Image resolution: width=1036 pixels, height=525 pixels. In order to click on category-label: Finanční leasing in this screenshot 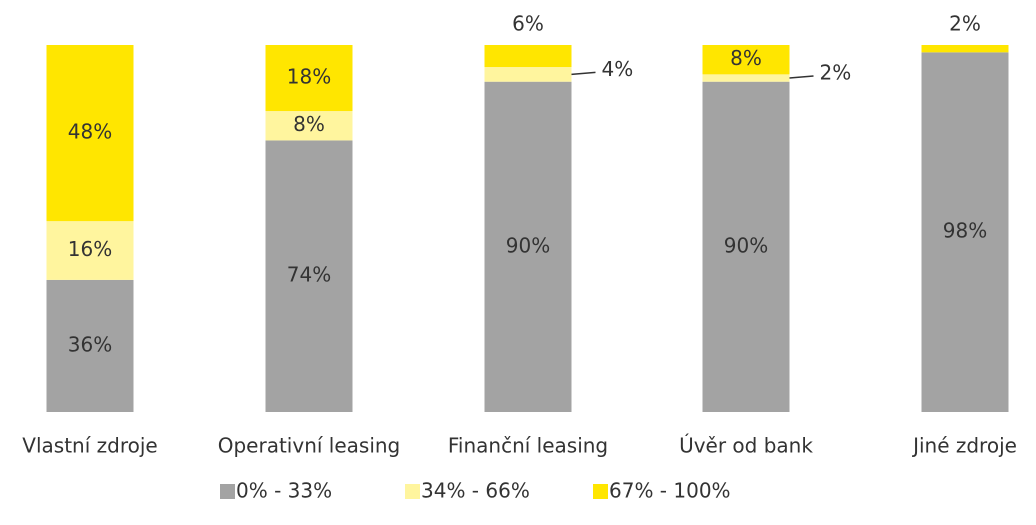, I will do `click(528, 446)`.